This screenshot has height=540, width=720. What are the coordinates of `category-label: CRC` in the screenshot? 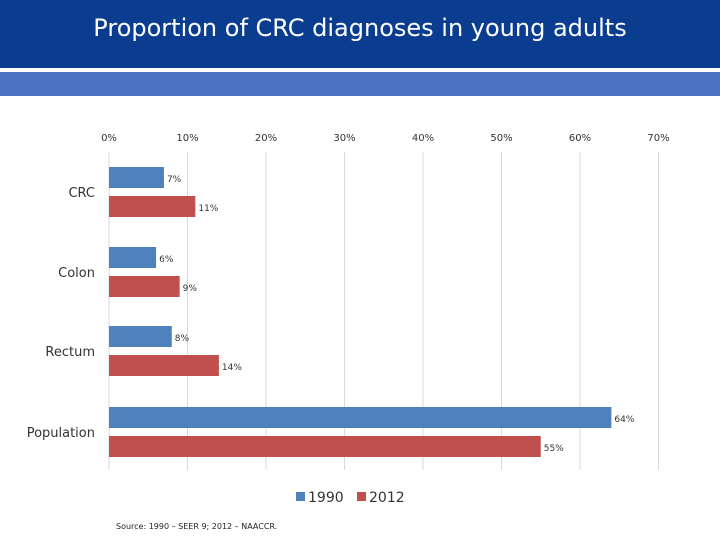 It's located at (81, 193).